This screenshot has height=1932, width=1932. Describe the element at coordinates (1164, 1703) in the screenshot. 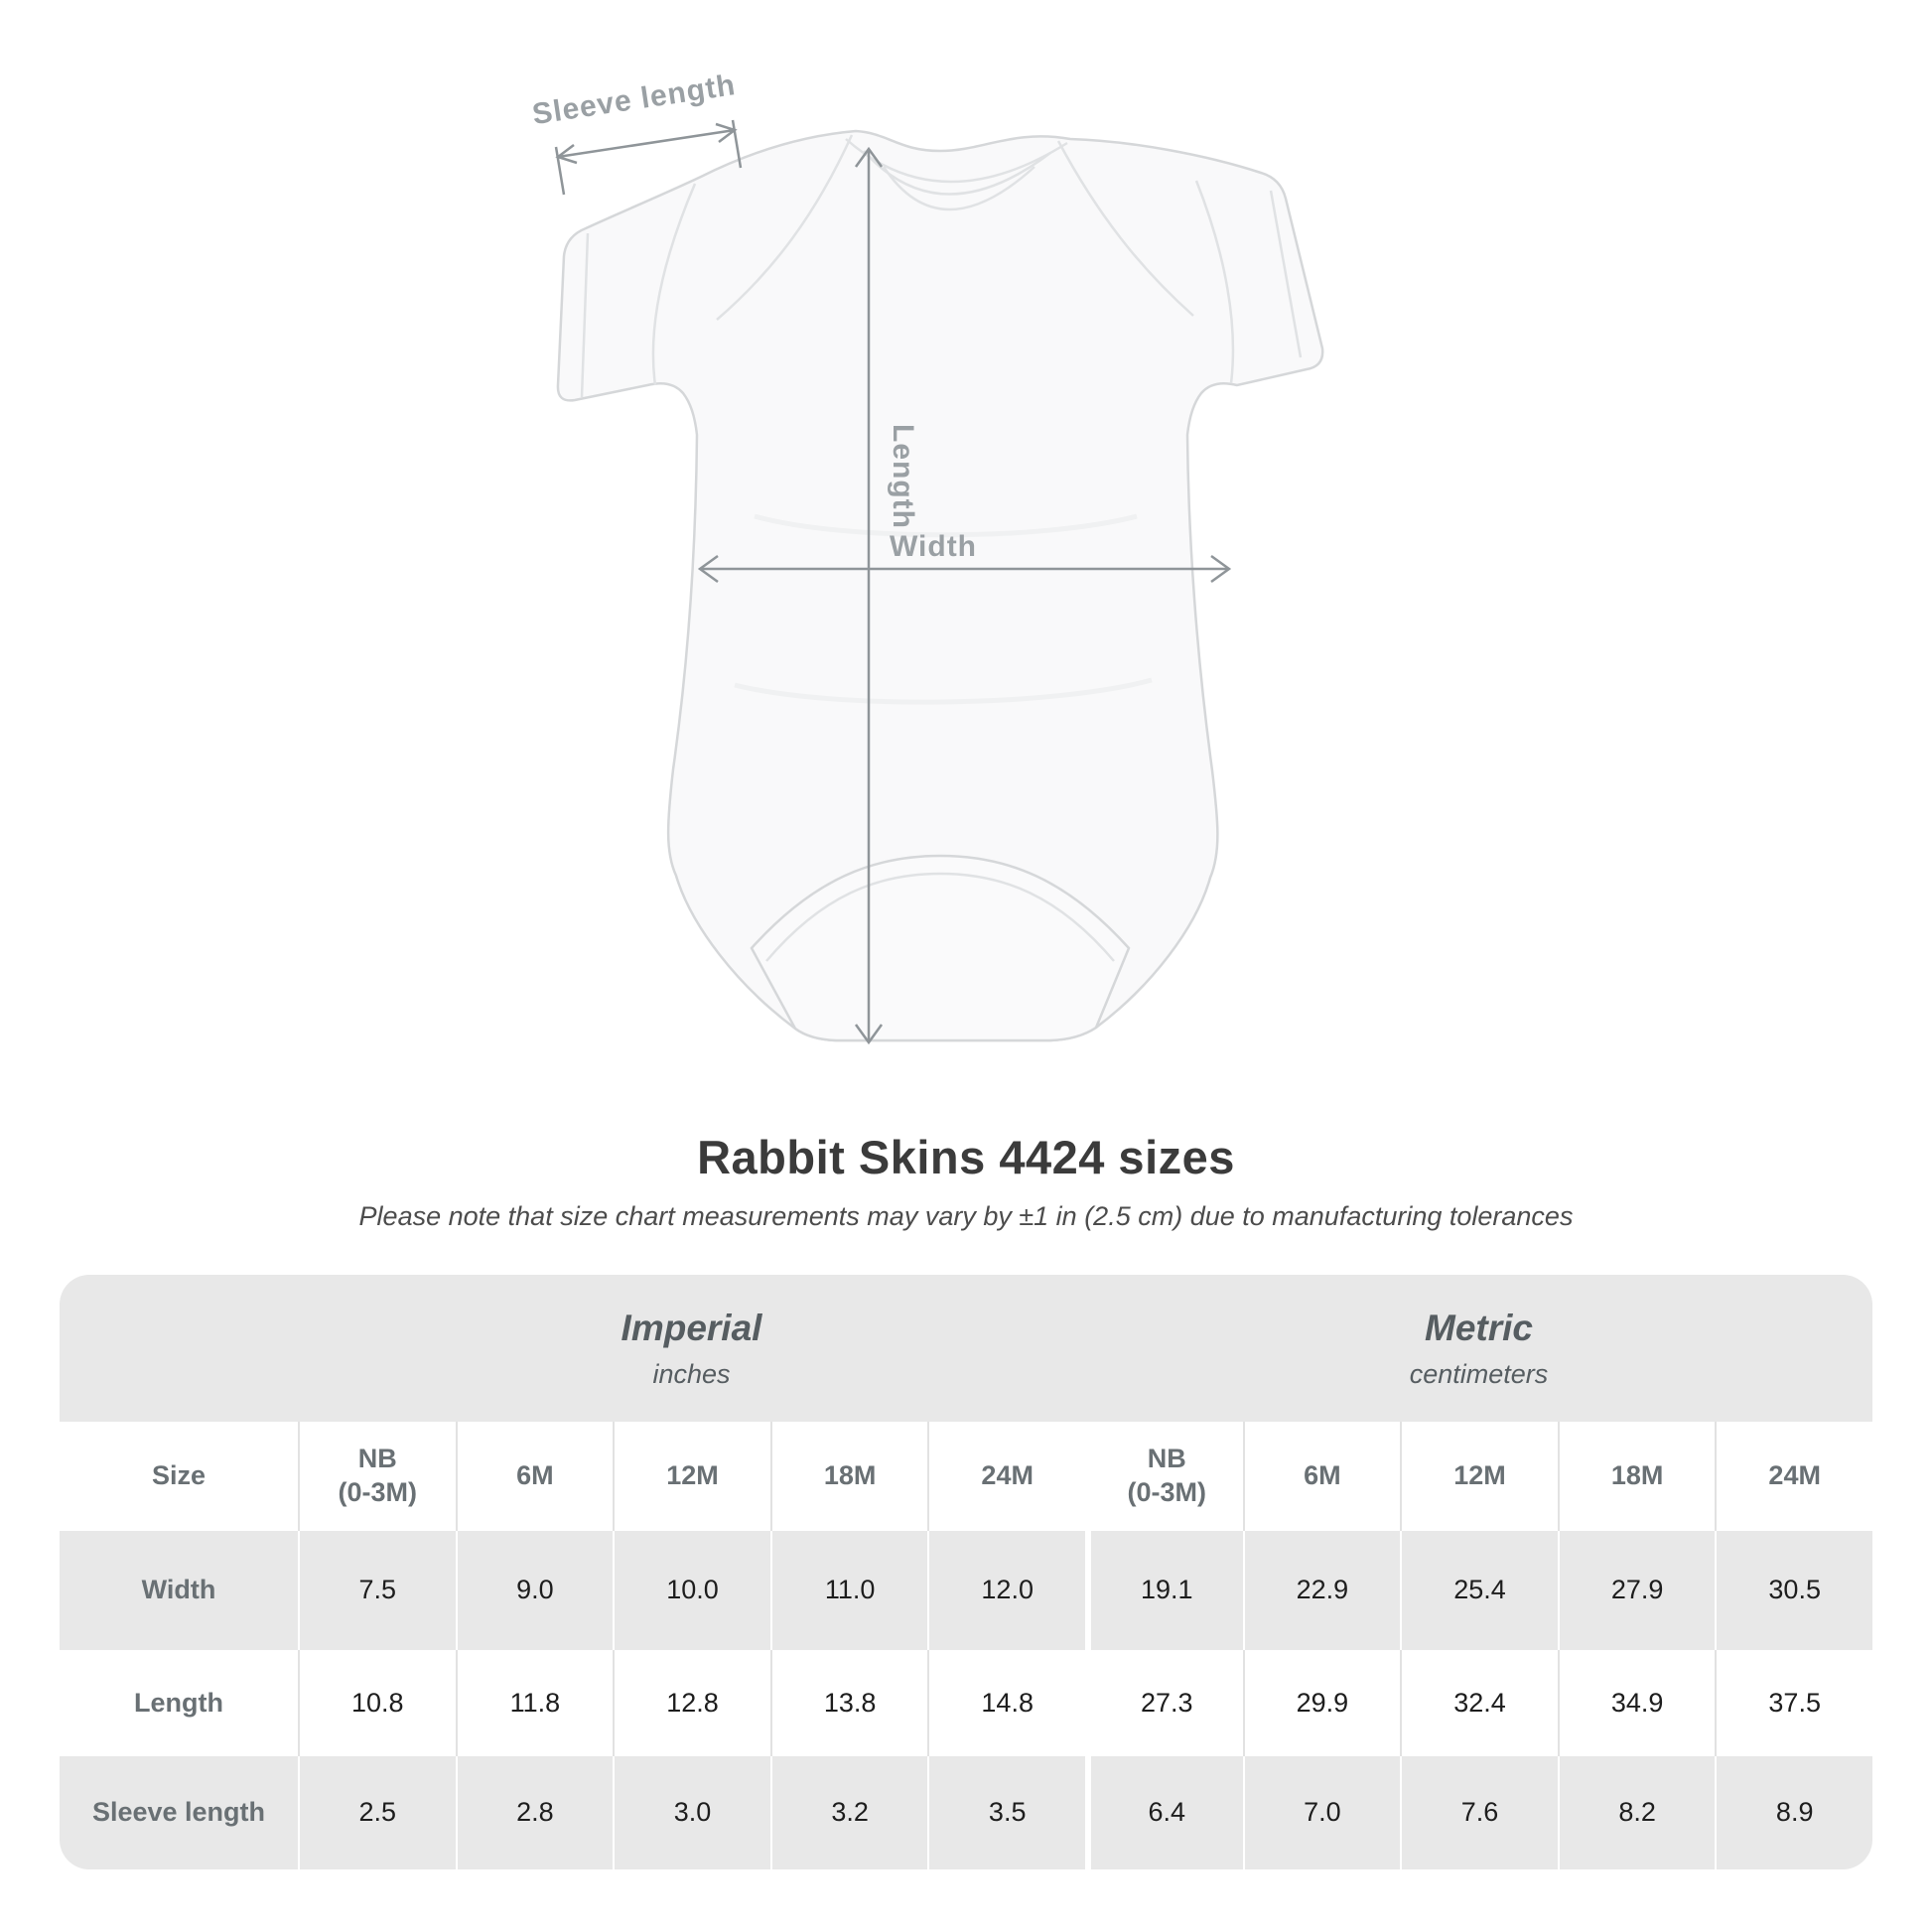

I see `table-cell: 27.3` at that location.